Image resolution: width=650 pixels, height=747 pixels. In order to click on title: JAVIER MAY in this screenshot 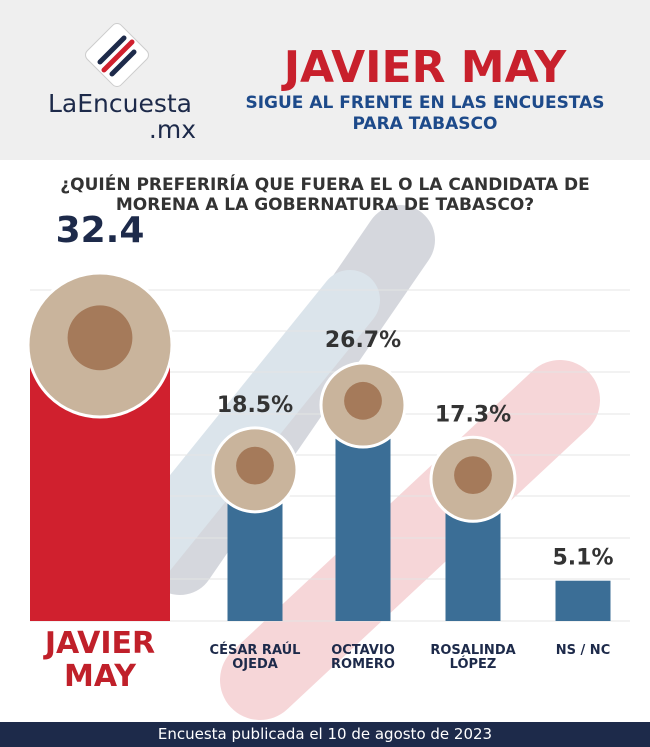, I will do `click(424, 67)`.